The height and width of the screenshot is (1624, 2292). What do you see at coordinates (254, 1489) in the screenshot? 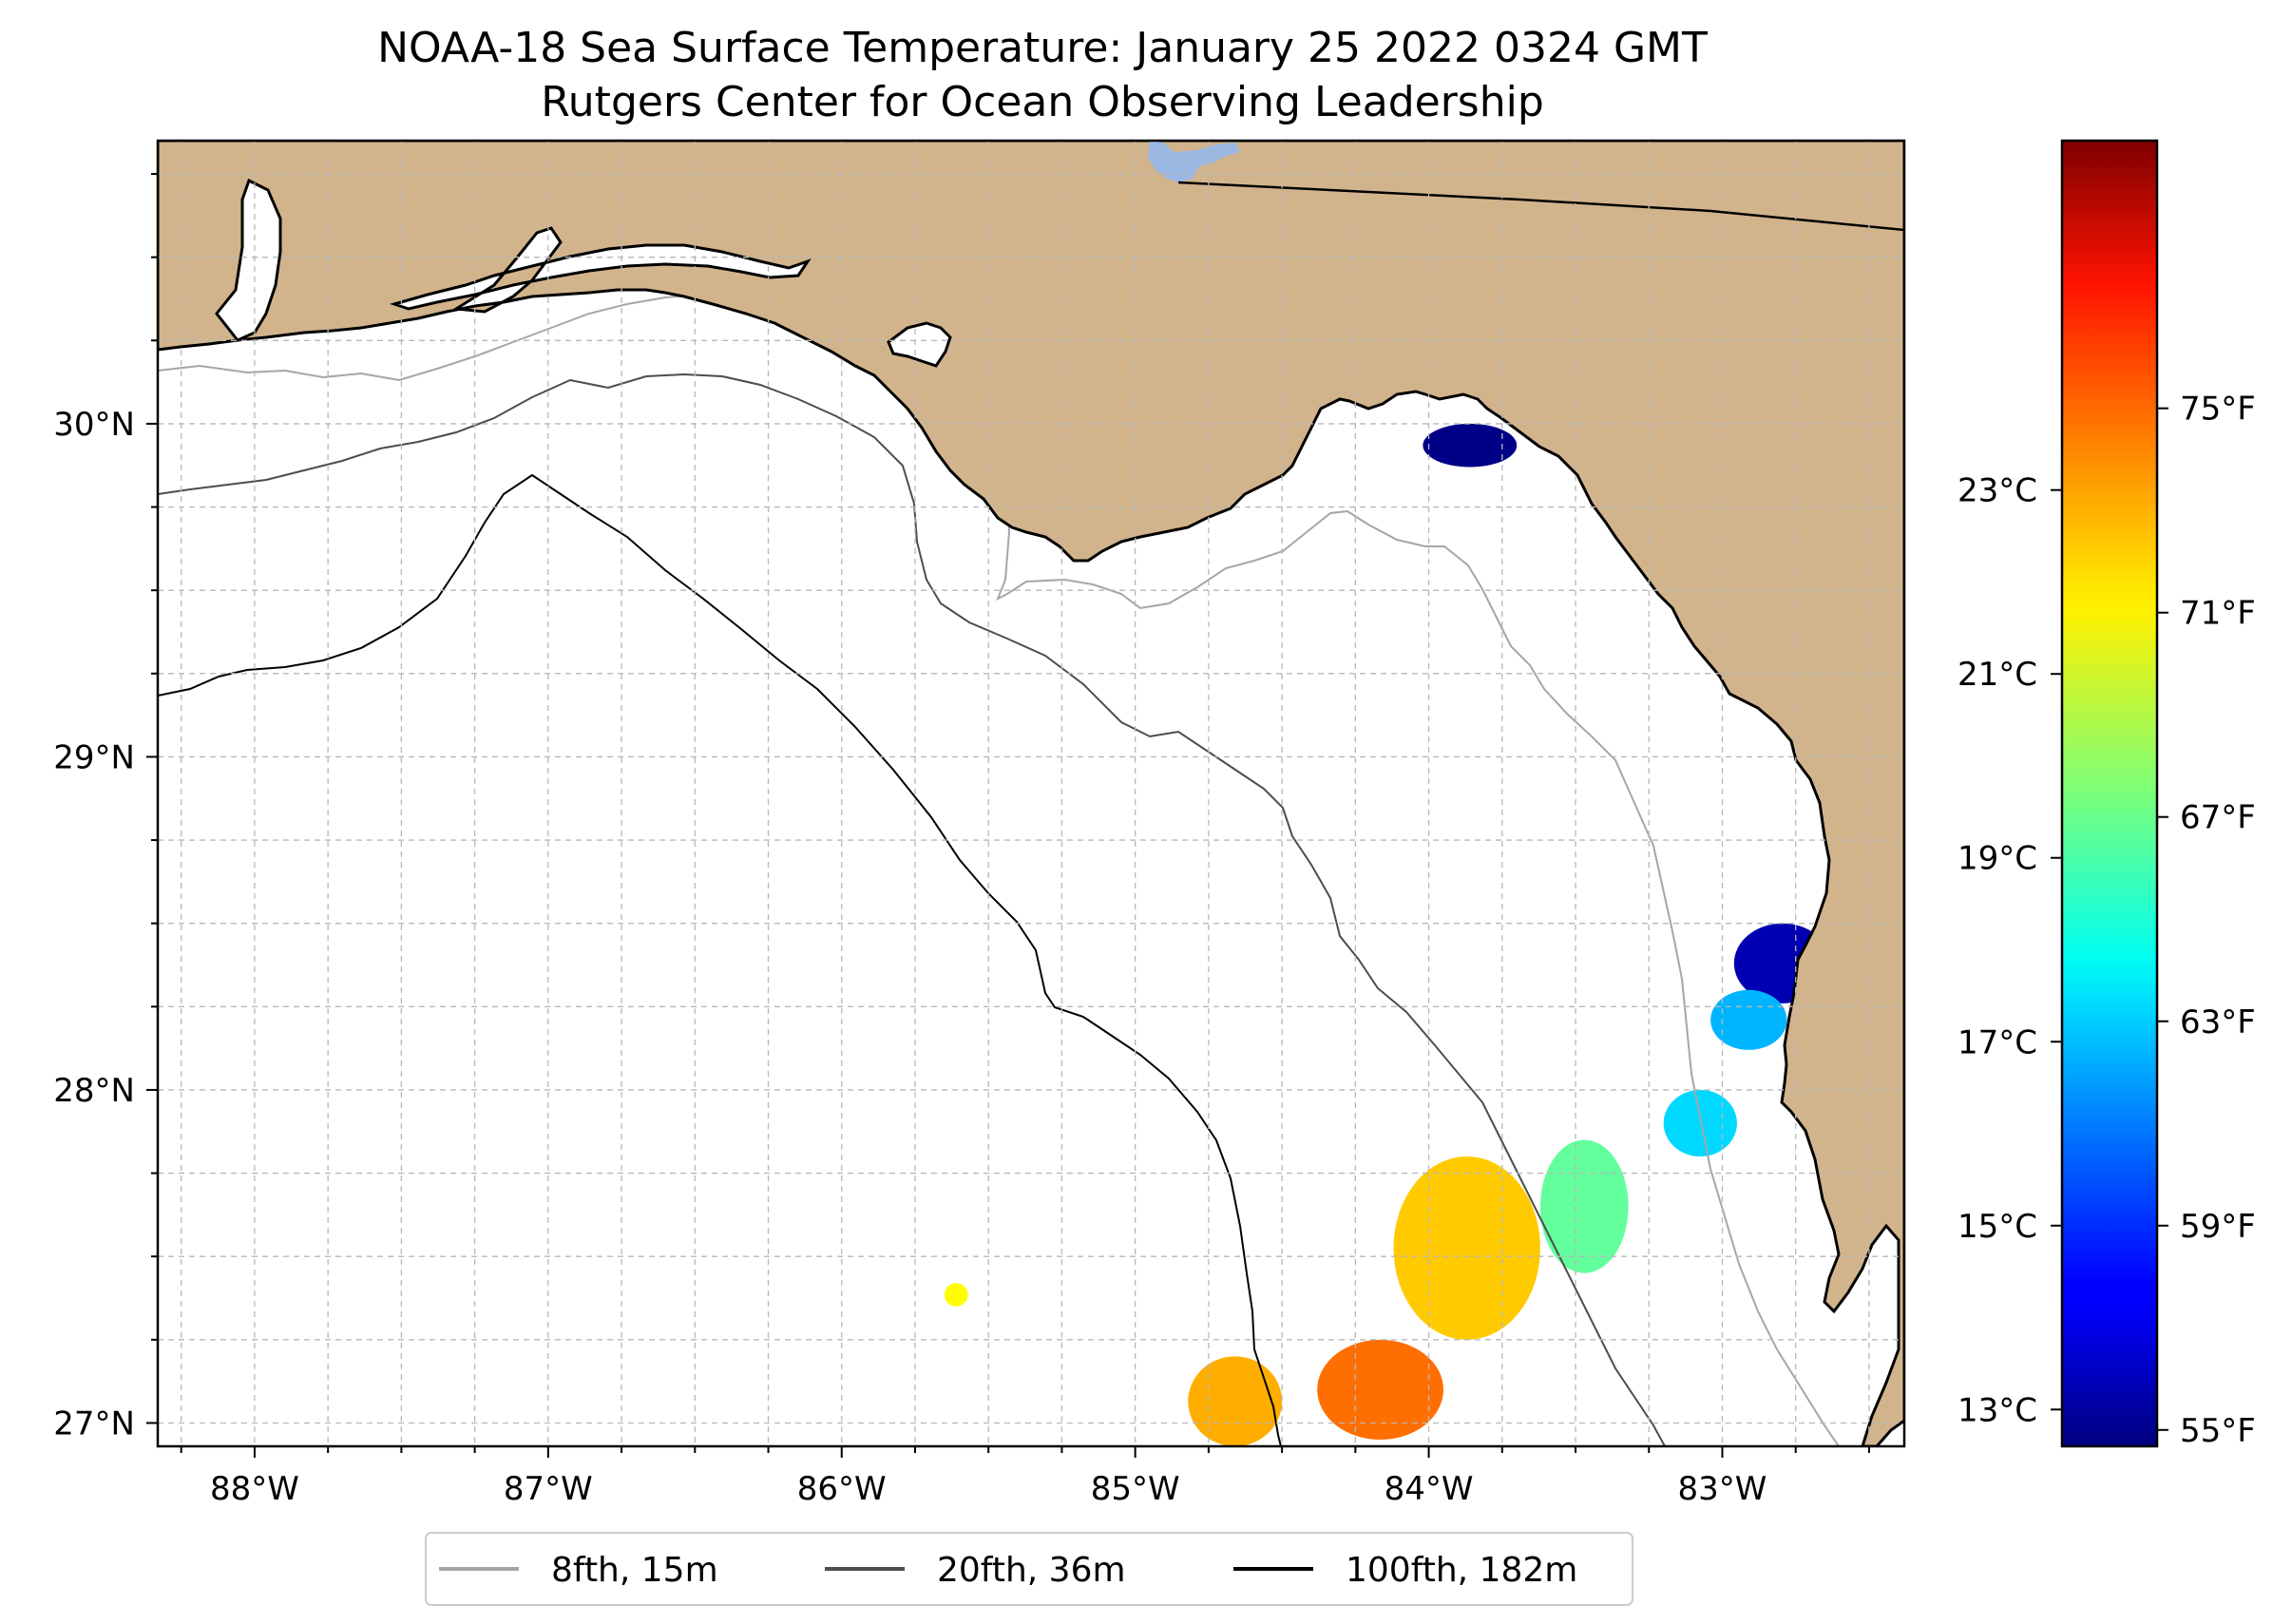
I see `x-tick-label: 88°W` at bounding box center [254, 1489].